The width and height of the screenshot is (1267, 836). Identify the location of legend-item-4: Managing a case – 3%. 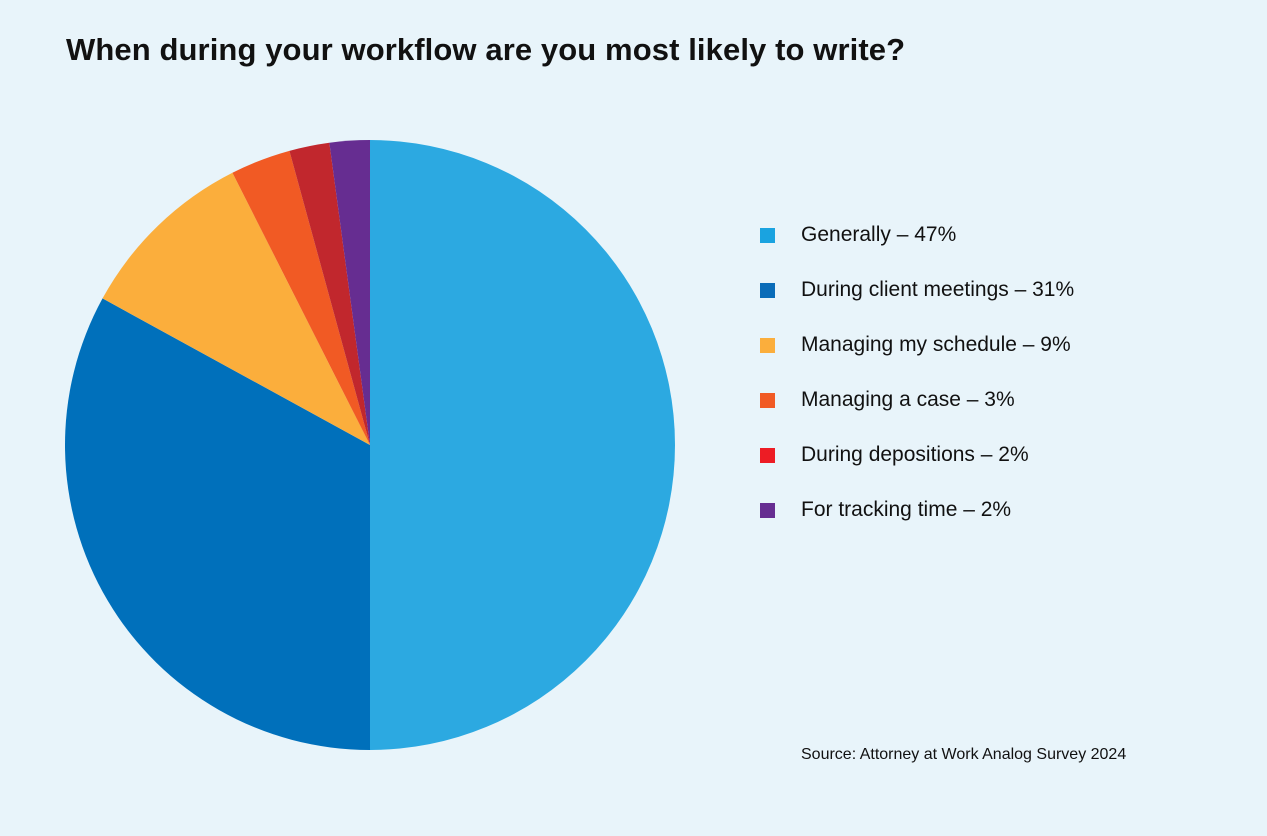
(917, 400).